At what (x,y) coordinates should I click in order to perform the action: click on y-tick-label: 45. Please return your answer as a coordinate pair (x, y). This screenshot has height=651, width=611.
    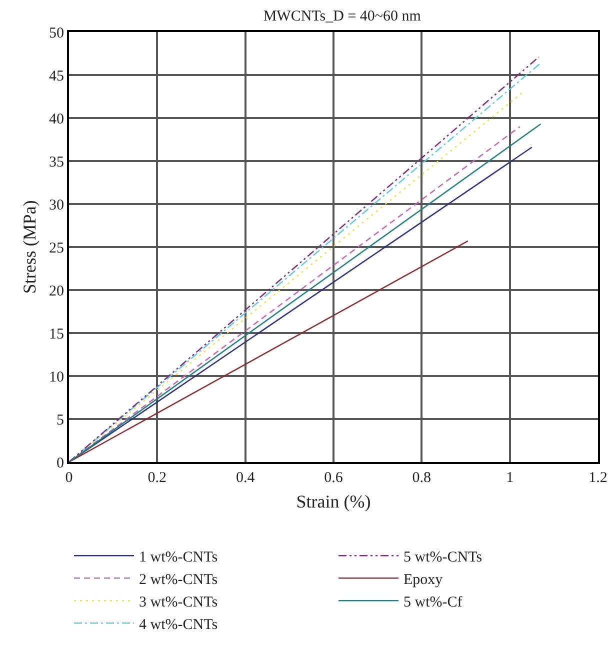
    Looking at the image, I should click on (56, 76).